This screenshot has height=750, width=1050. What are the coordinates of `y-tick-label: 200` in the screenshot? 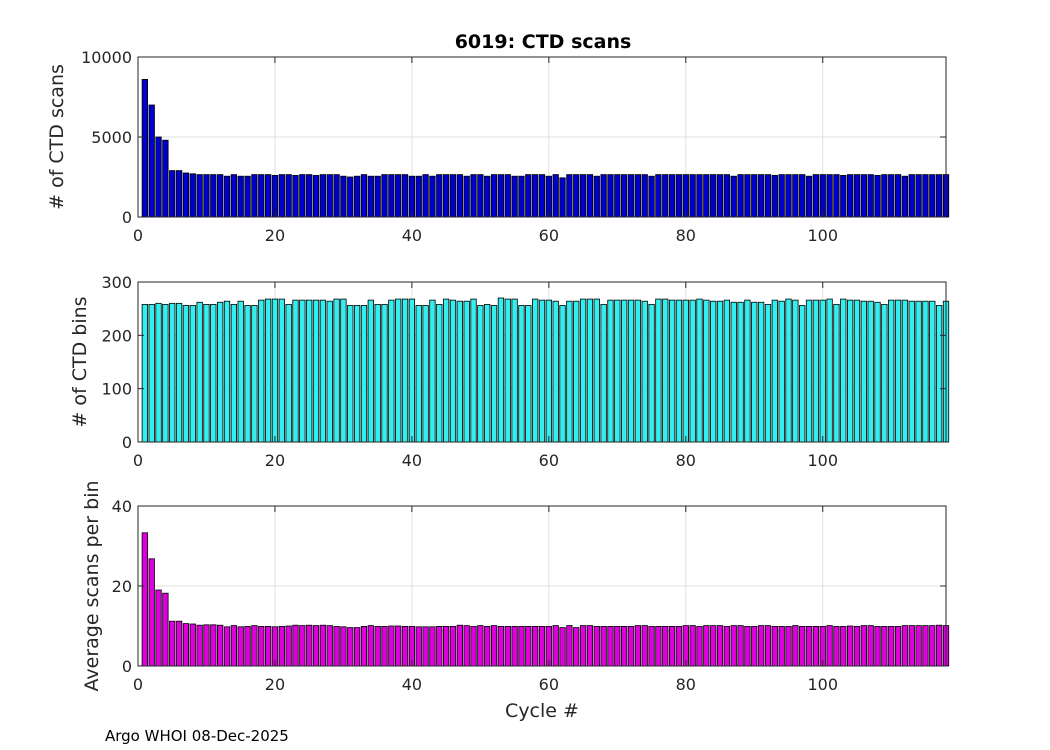 It's located at (116, 335).